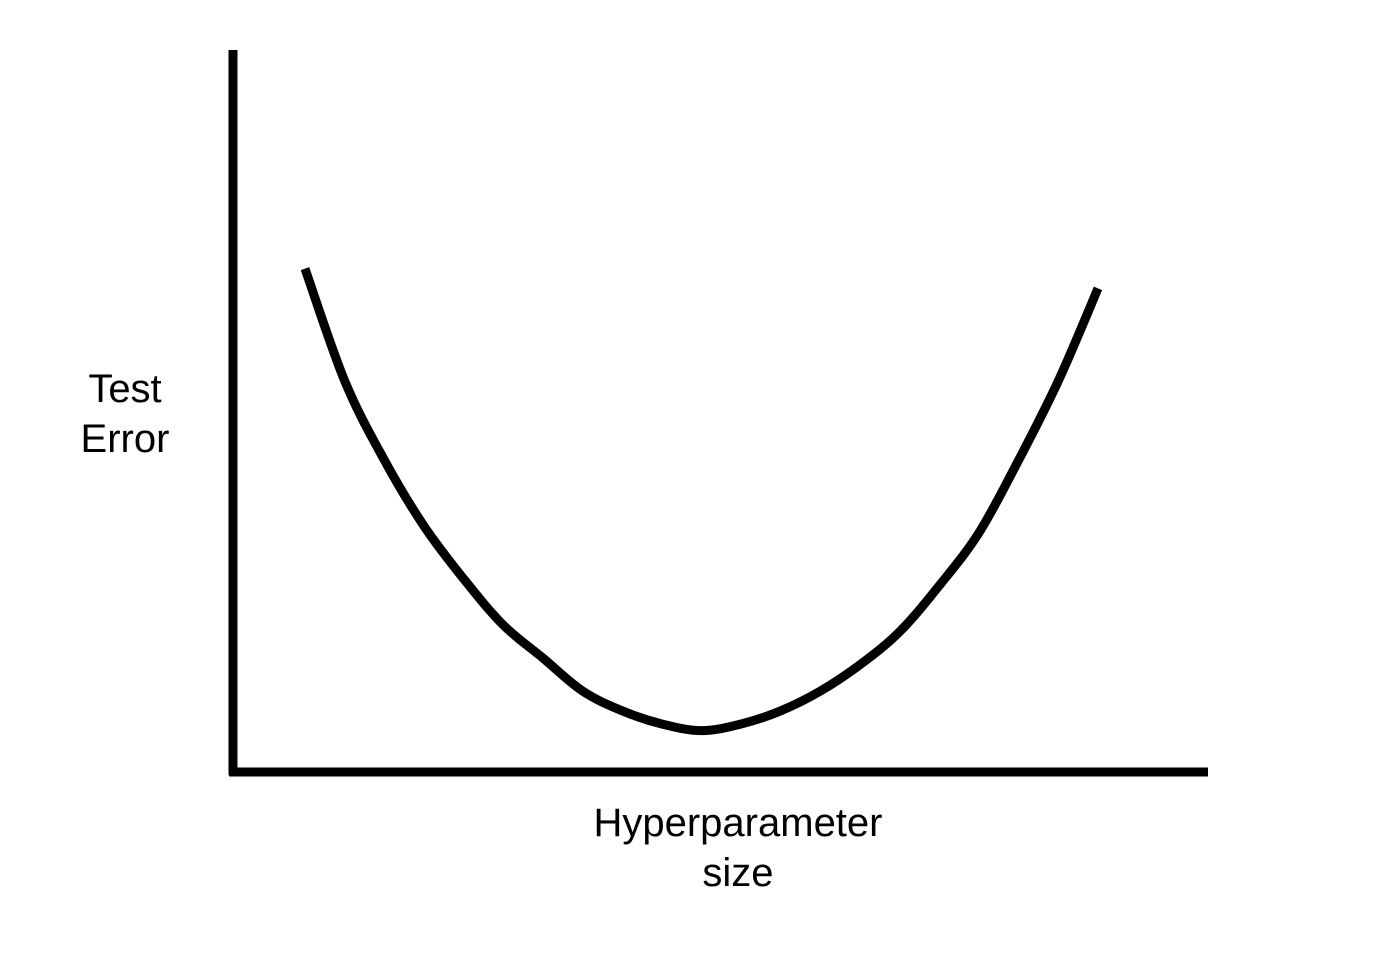 The width and height of the screenshot is (1400, 957). Describe the element at coordinates (125, 389) in the screenshot. I see `y-axis-title-line-1: Test` at that location.